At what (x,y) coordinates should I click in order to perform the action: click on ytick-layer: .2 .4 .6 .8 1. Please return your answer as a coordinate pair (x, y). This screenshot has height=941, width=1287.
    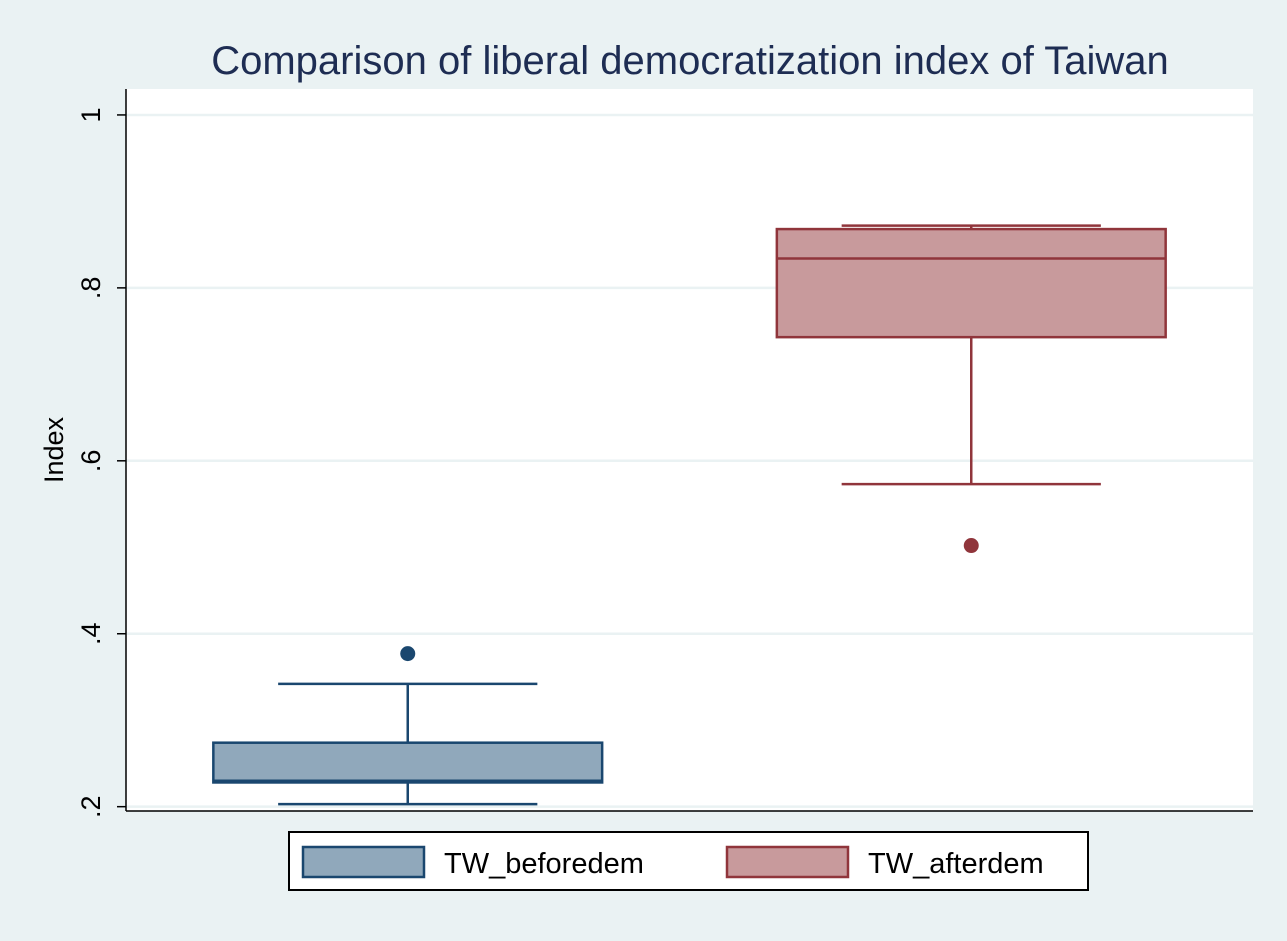
    Looking at the image, I should click on (101, 462).